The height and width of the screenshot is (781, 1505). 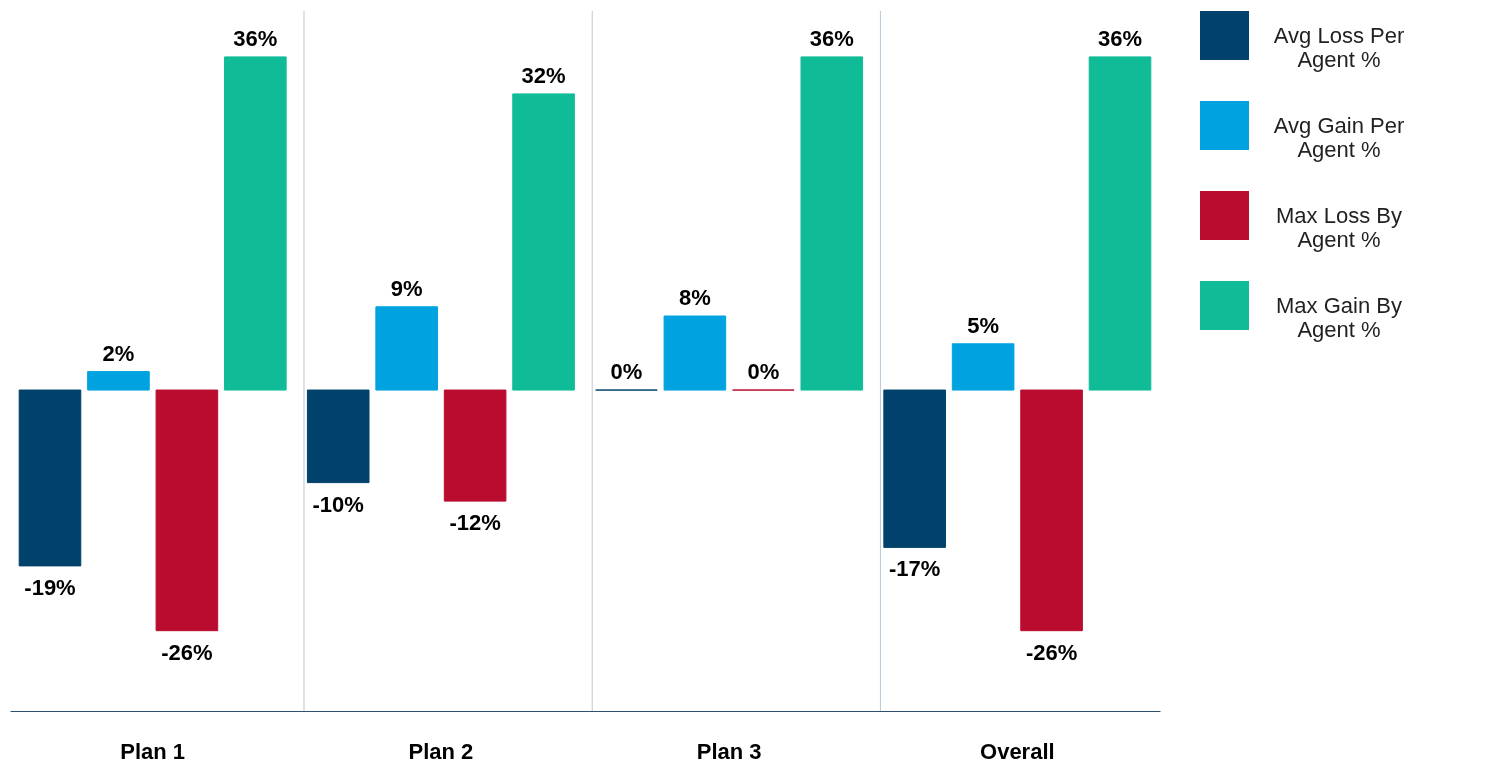 What do you see at coordinates (441, 751) in the screenshot?
I see `x-tick-label: Plan 2` at bounding box center [441, 751].